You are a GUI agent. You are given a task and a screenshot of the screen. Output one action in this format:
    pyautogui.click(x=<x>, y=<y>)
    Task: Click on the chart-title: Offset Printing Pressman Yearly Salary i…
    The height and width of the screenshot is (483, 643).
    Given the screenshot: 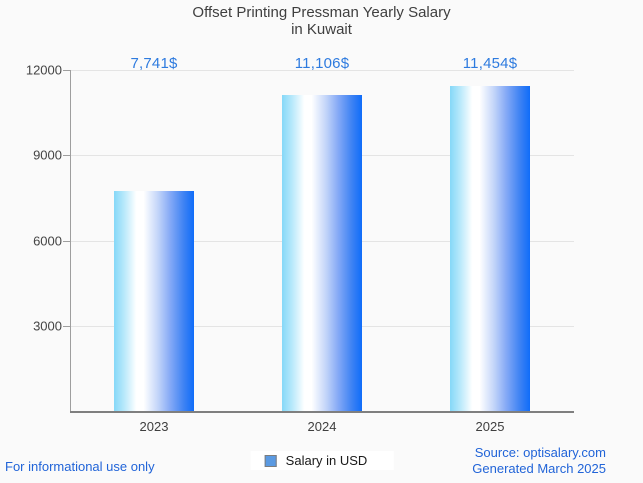 What is the action you would take?
    pyautogui.click(x=321, y=21)
    